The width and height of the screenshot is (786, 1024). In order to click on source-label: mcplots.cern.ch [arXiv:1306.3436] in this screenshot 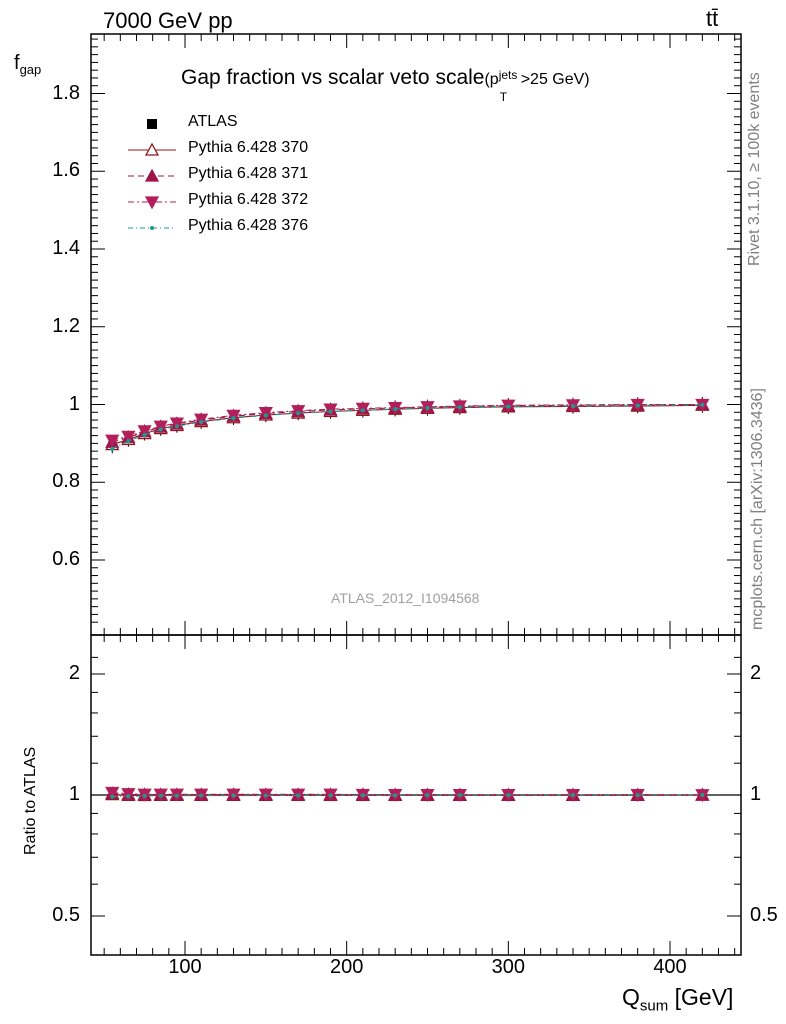, I will do `click(757, 509)`.